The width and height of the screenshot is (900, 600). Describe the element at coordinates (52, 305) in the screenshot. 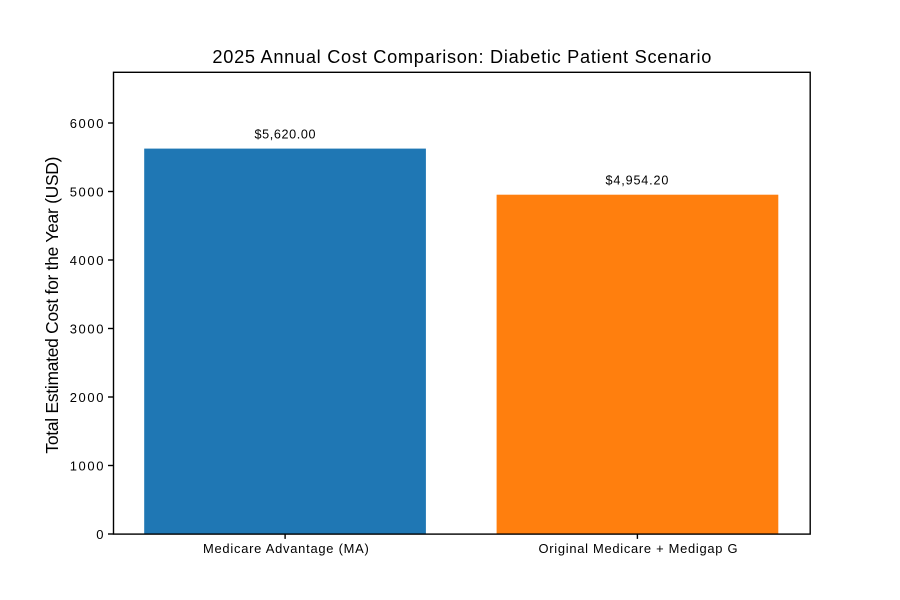

I see `svg-text:Total Estimated Cost for the Y: Total Estimated Cost for the Year (USD)` at that location.